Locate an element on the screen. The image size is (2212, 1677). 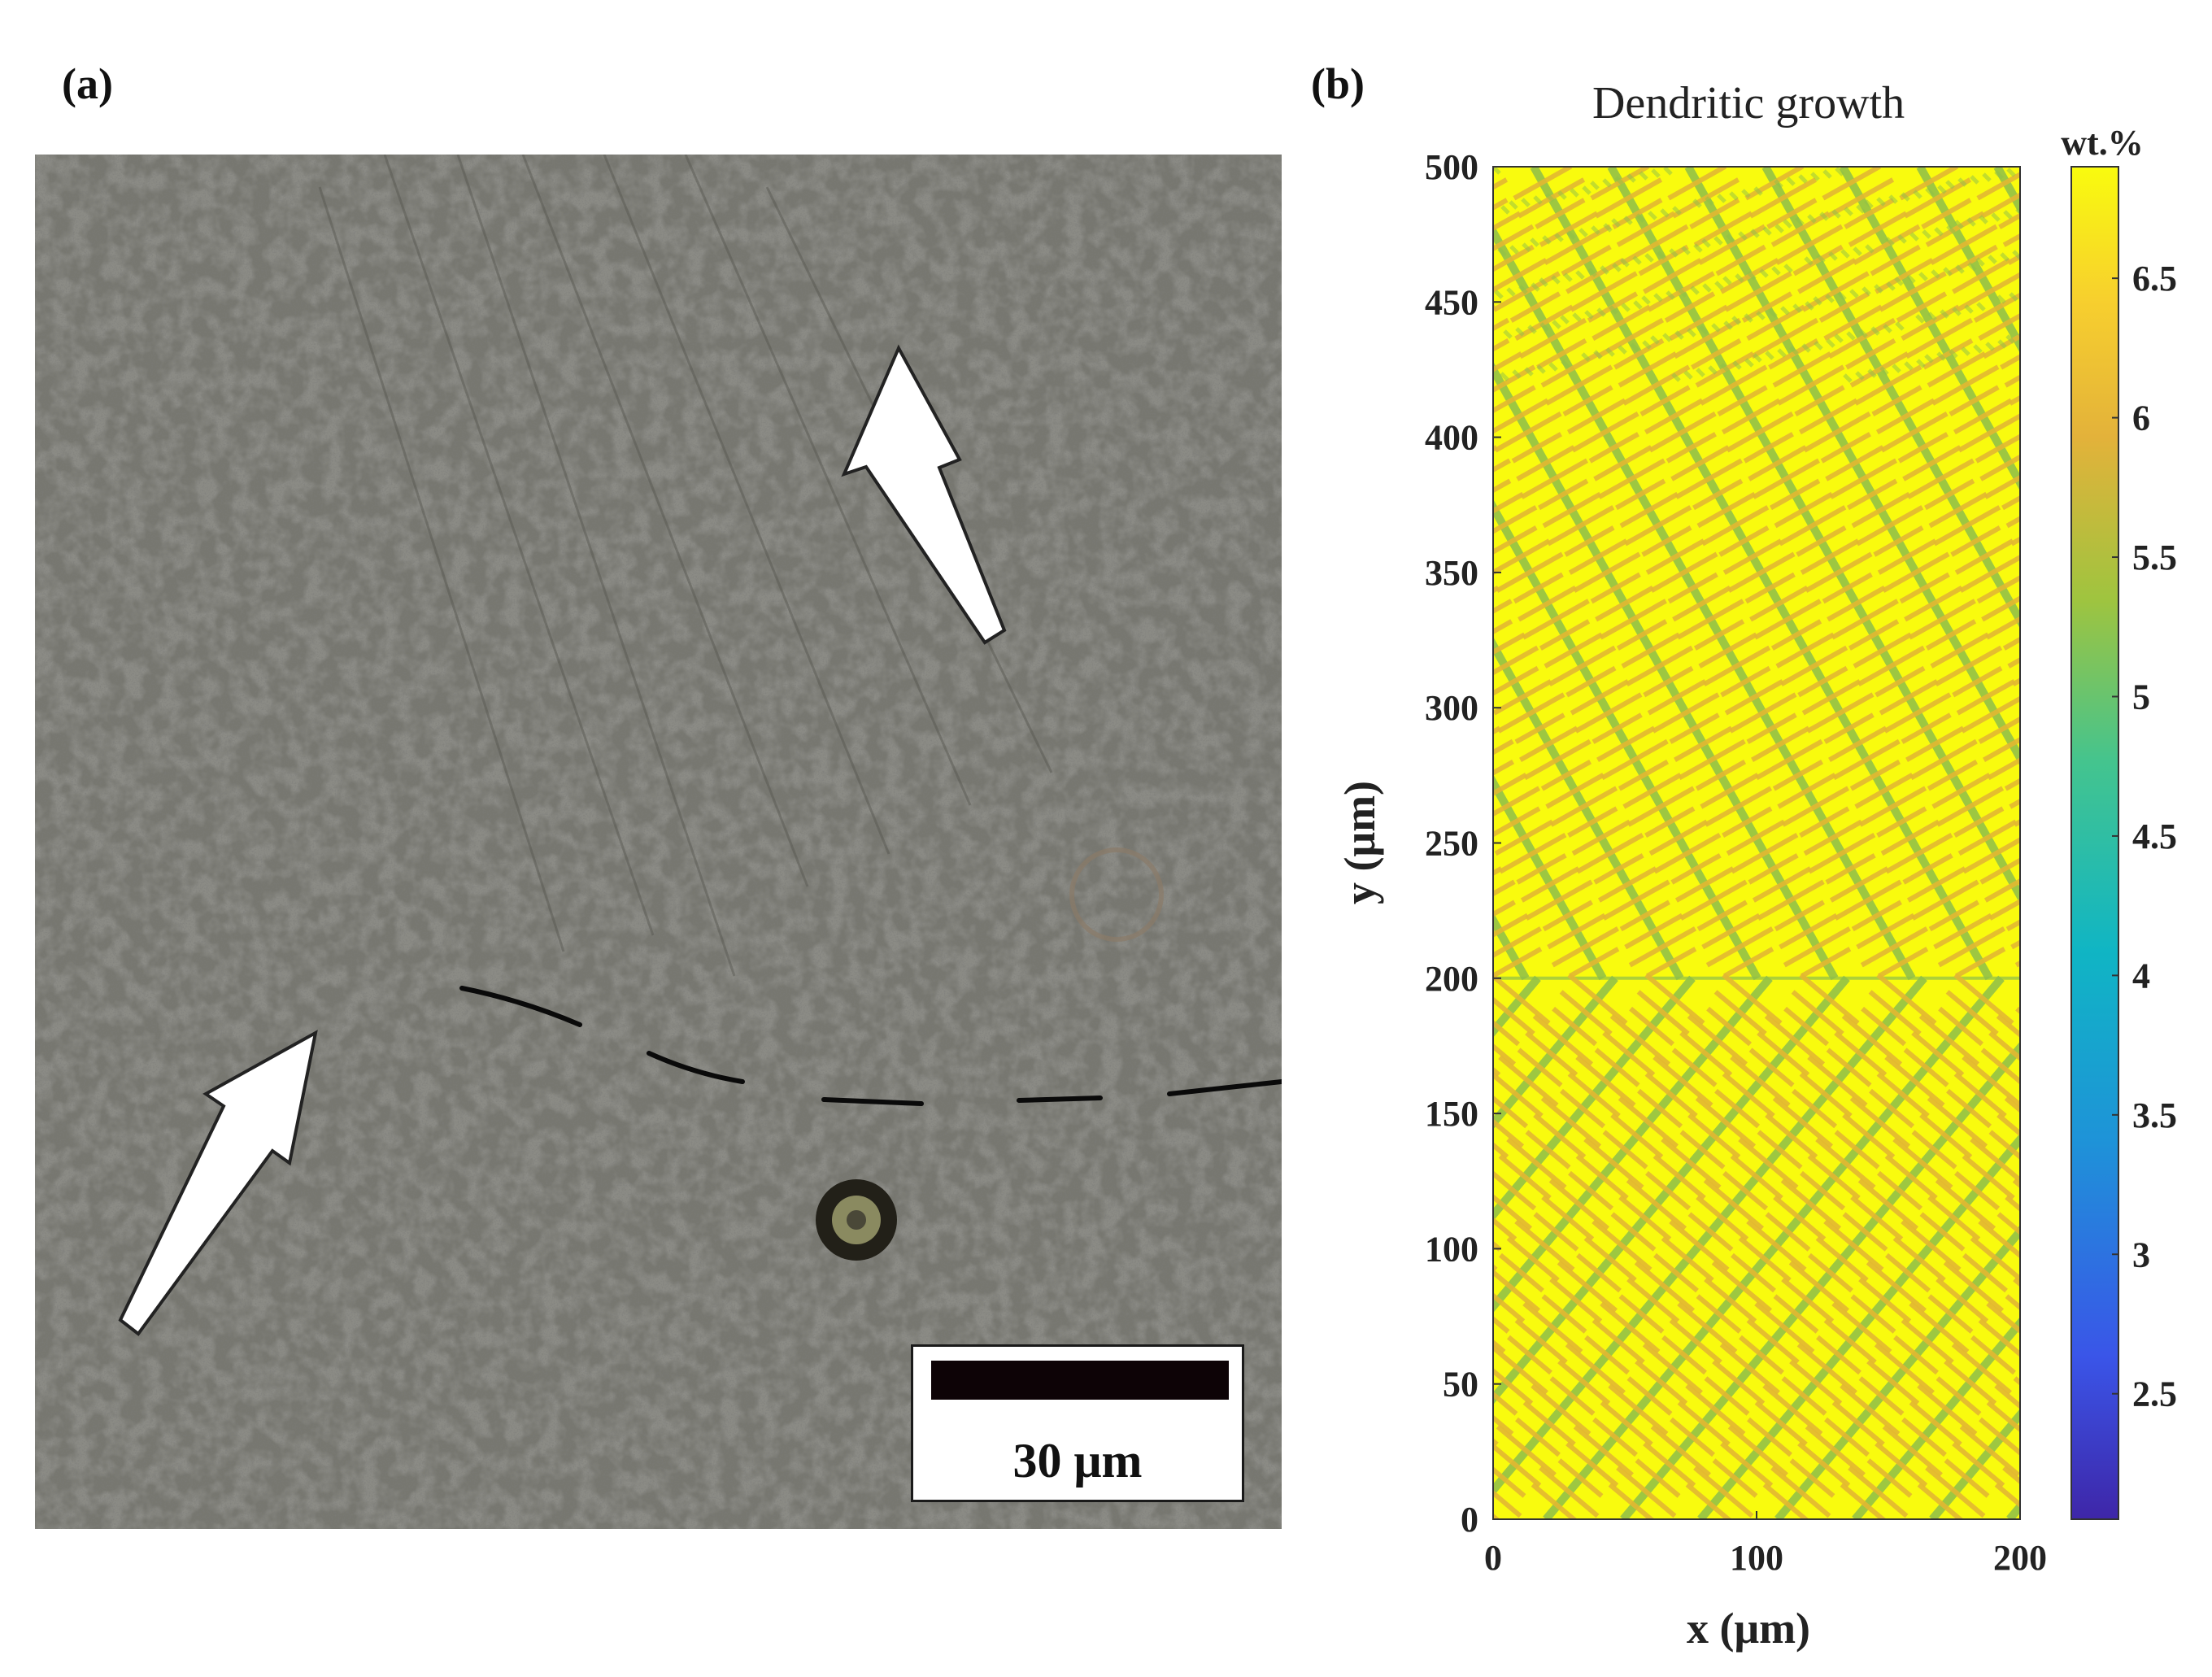
colorbar is located at coordinates (2094, 843).